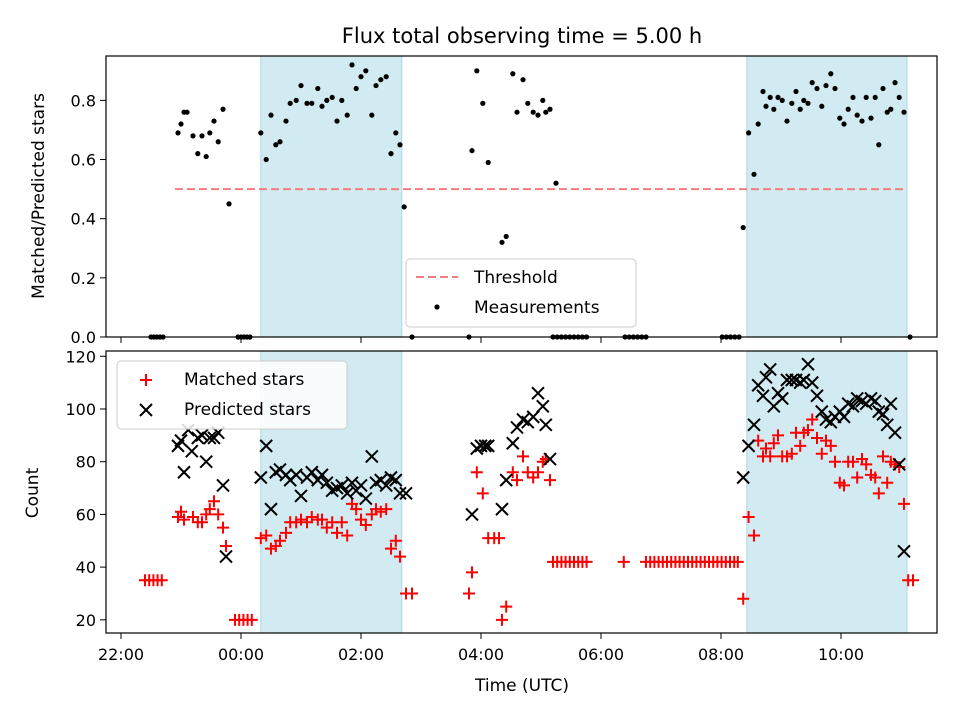 The image size is (960, 720). What do you see at coordinates (232, 395) in the screenshot?
I see `bottom-legend-box` at bounding box center [232, 395].